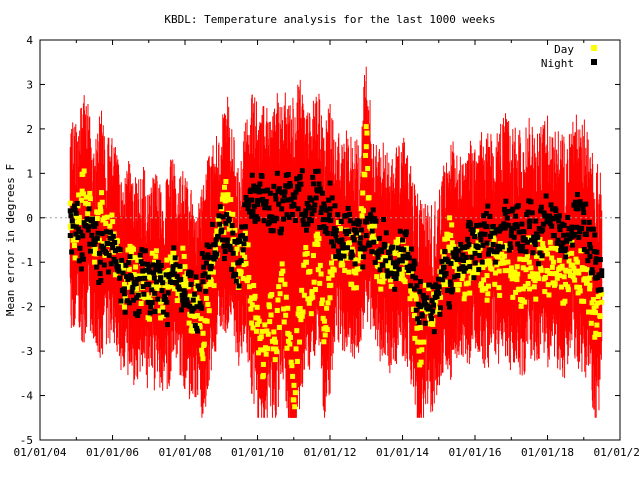  What do you see at coordinates (27, 396) in the screenshot?
I see `y-tick-label: -4` at bounding box center [27, 396].